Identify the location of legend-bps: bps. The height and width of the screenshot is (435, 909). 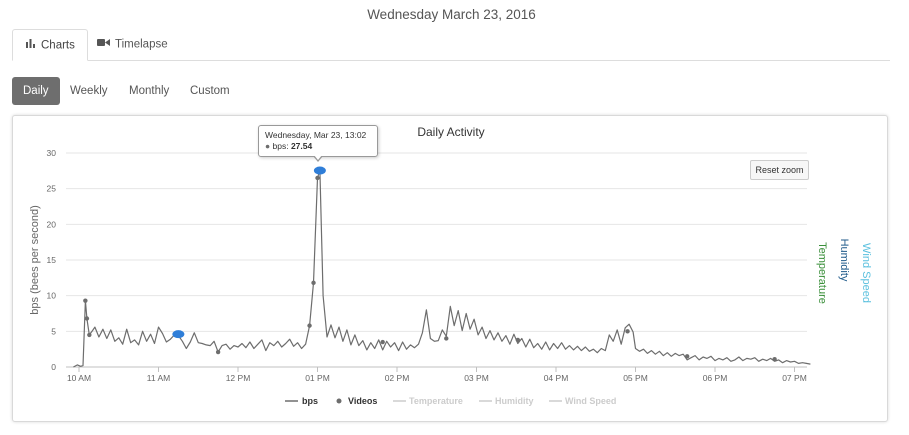
(310, 401).